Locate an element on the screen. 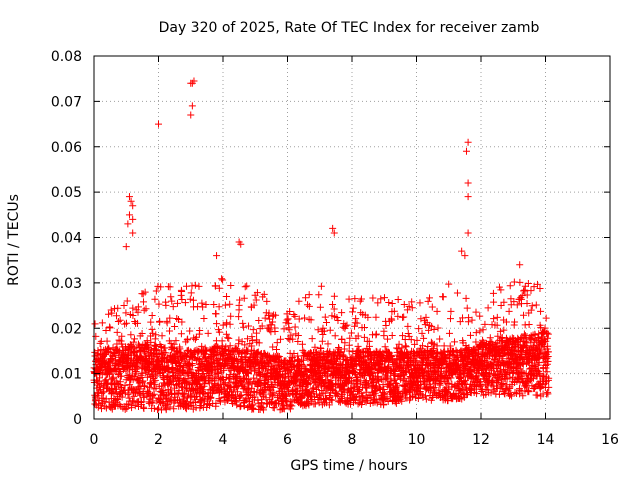  y-tick-label: 0.01 is located at coordinates (66, 375).